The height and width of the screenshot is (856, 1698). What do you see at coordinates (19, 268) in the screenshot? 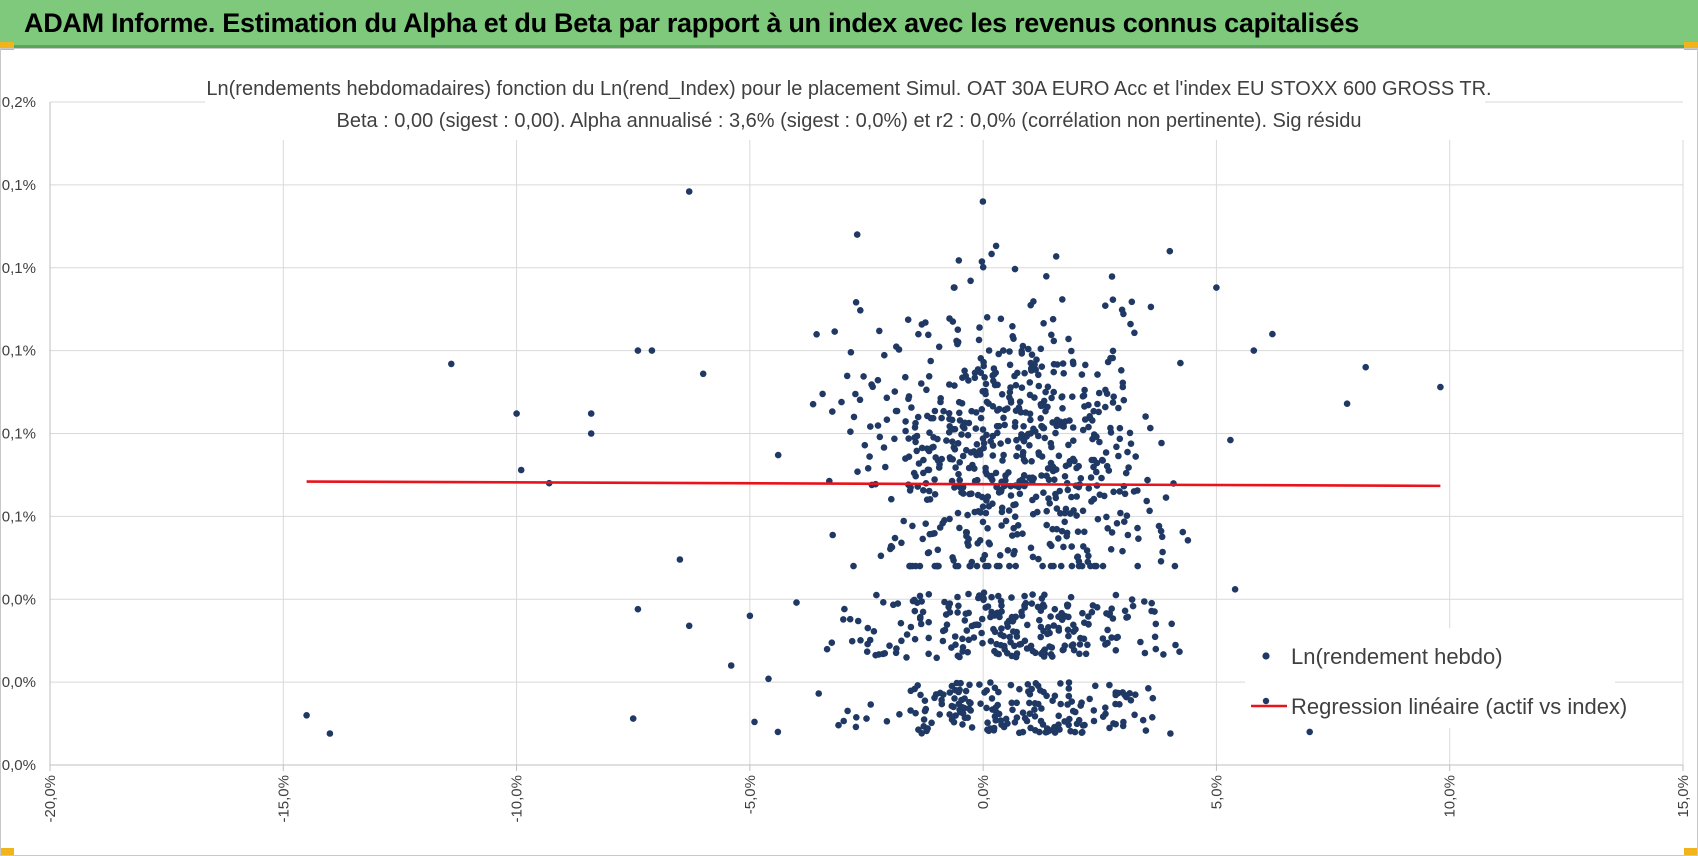
I see `y-tick-label: 0,1%` at bounding box center [19, 268].